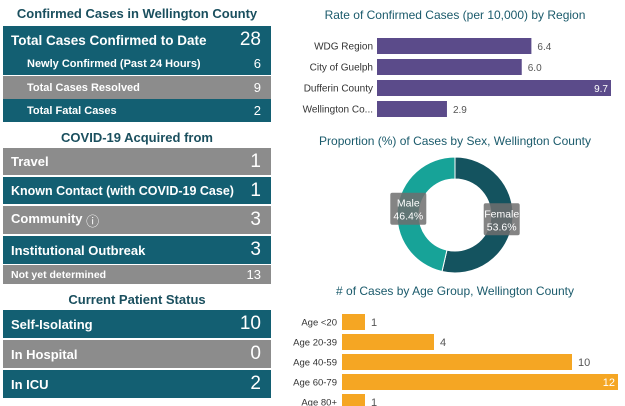  I want to click on category-label: Age <20, so click(319, 323).